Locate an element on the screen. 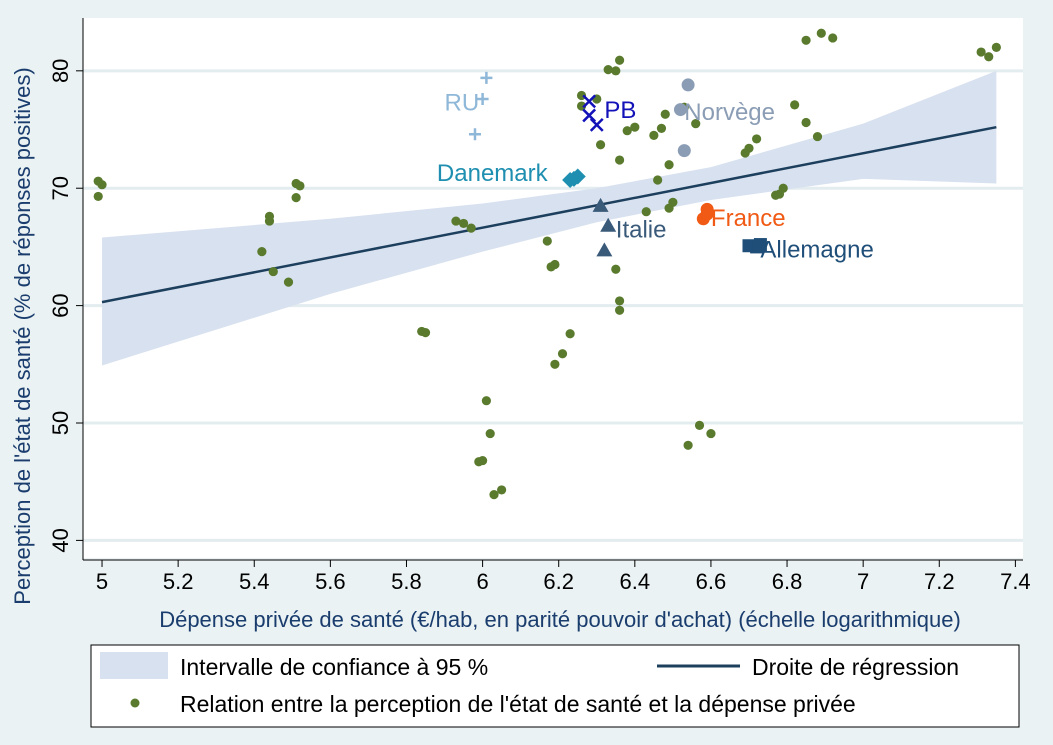  y-tick-label: 60 is located at coordinates (60, 305).